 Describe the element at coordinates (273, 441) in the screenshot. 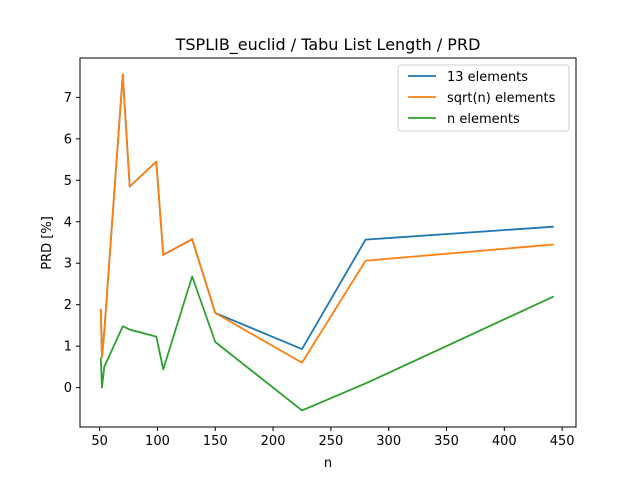

I see `x-tick-label: 200` at that location.